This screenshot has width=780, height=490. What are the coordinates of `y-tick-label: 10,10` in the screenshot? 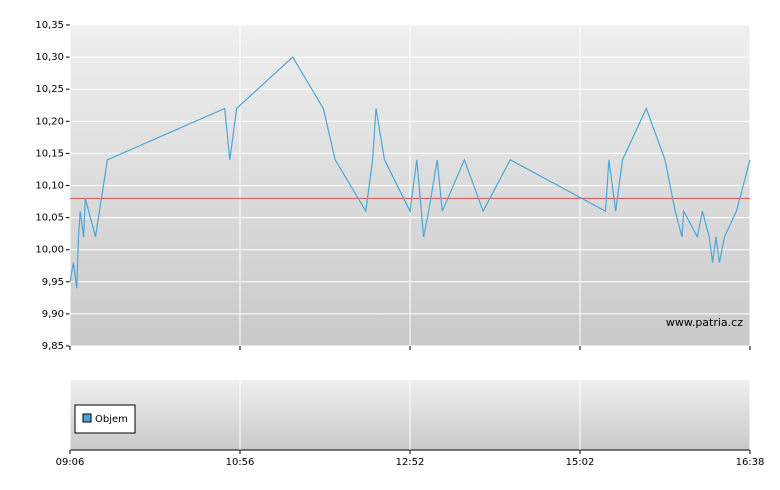 It's located at (49, 186).